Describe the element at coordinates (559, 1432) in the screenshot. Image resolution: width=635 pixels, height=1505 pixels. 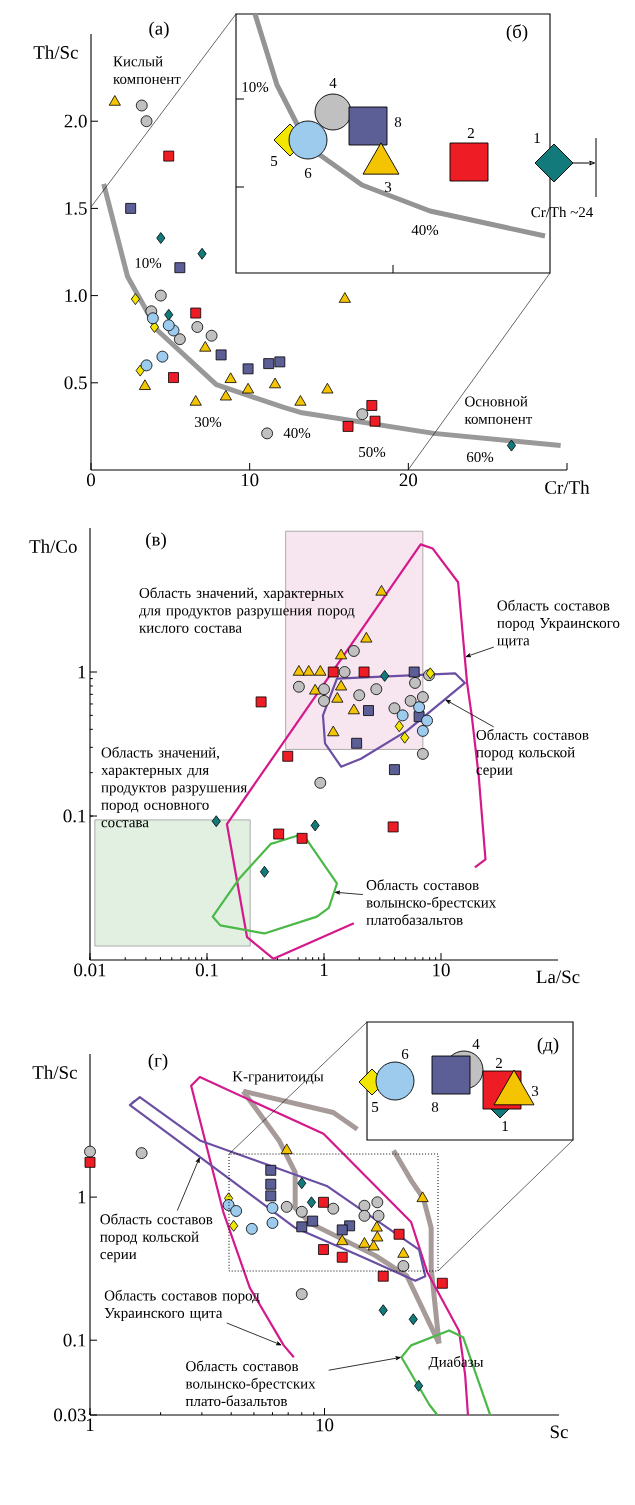
I see `x-axis-title: Sc` at that location.